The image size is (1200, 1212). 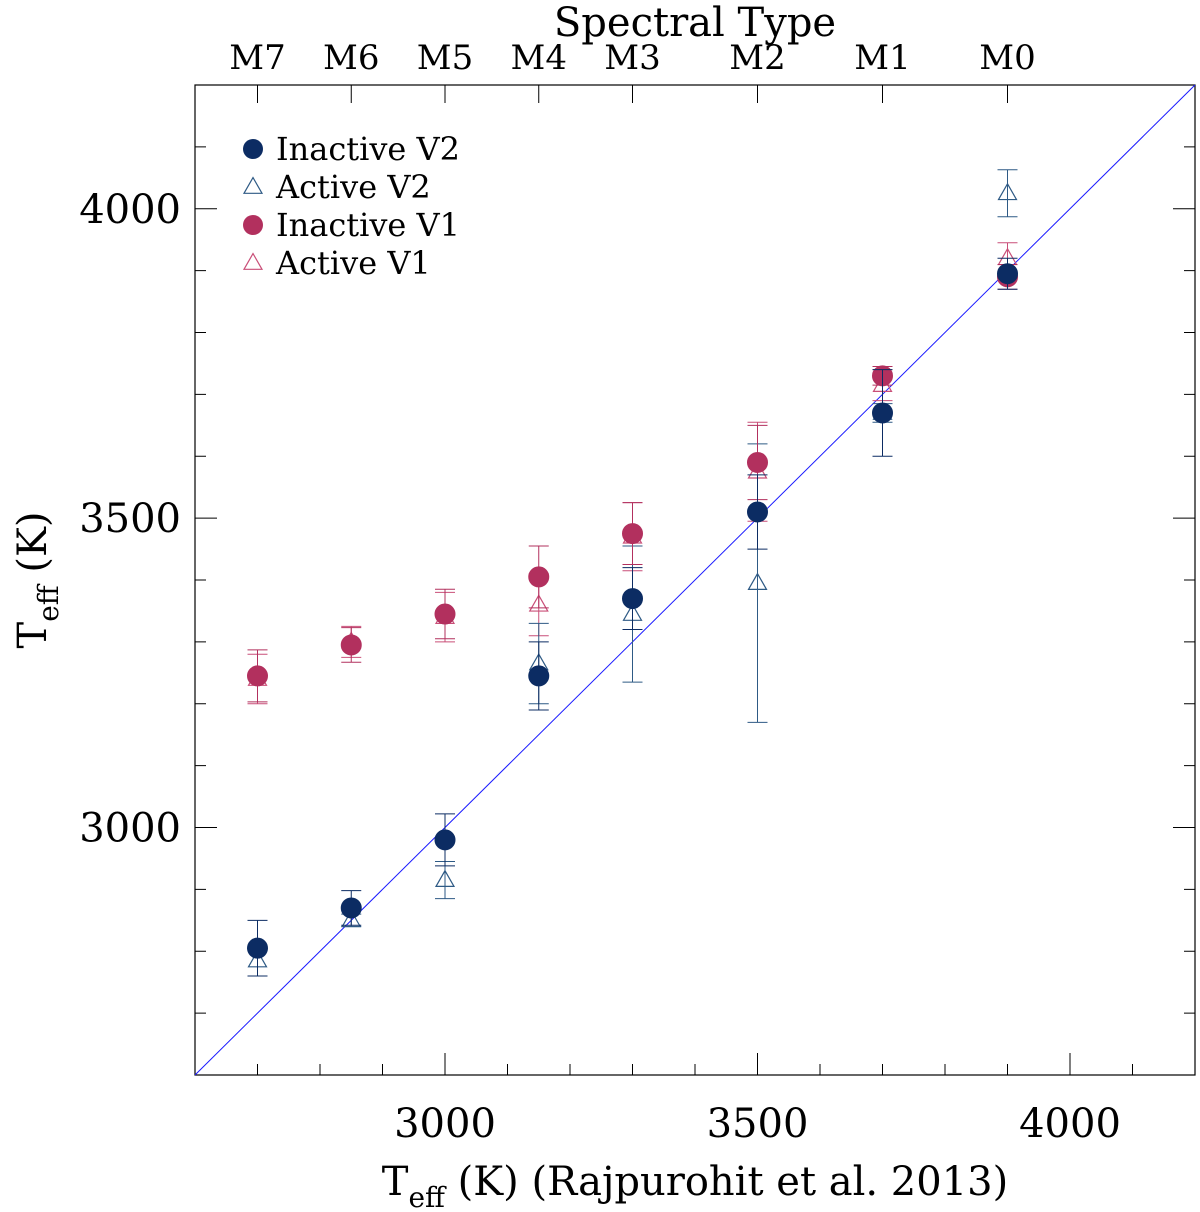 What do you see at coordinates (351, 58) in the screenshot?
I see `spectral-type-label: M6` at bounding box center [351, 58].